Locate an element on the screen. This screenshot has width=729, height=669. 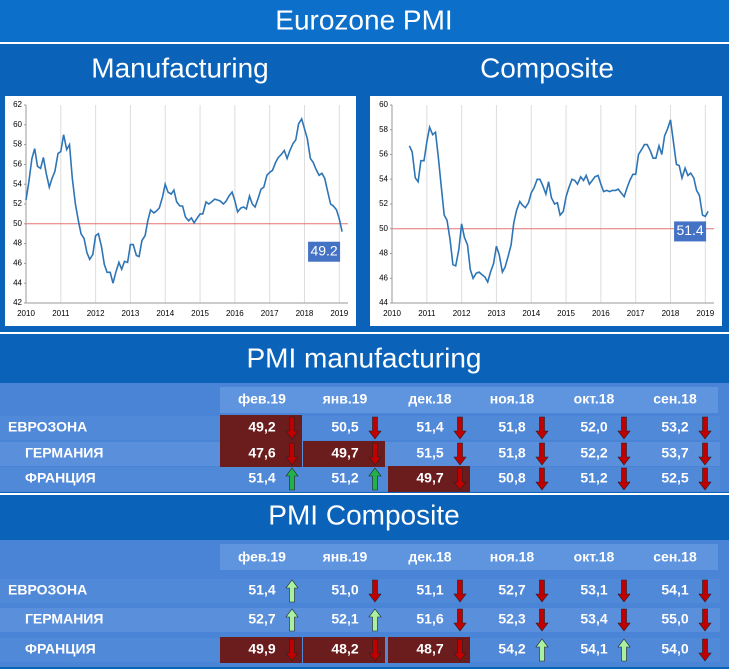
cell-value: 50,5 is located at coordinates (344, 427).